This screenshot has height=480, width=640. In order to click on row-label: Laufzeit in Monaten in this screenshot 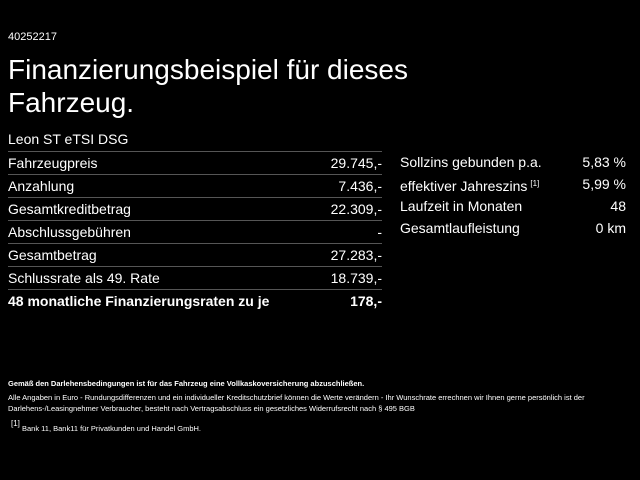, I will do `click(461, 206)`.